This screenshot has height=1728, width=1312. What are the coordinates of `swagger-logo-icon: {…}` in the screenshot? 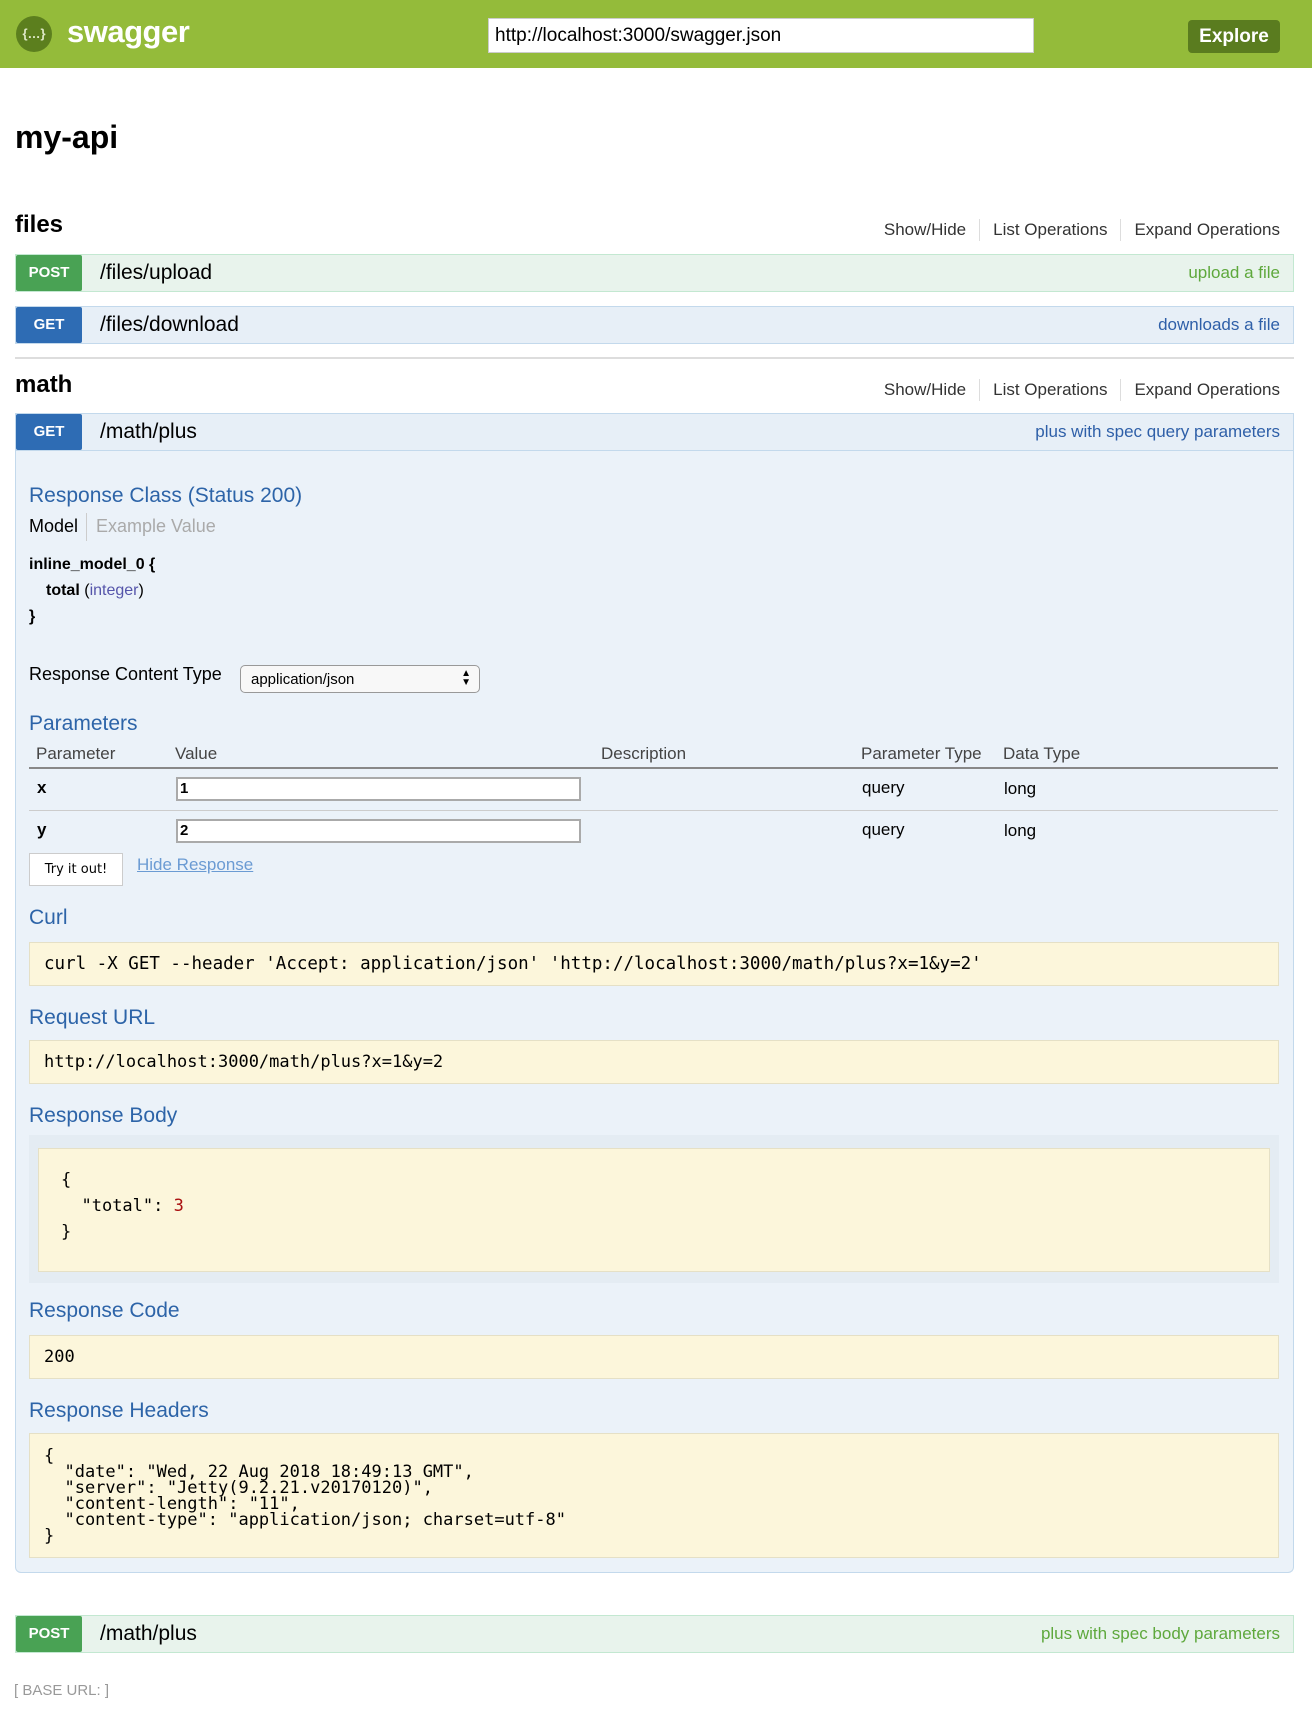 It's located at (34, 34).